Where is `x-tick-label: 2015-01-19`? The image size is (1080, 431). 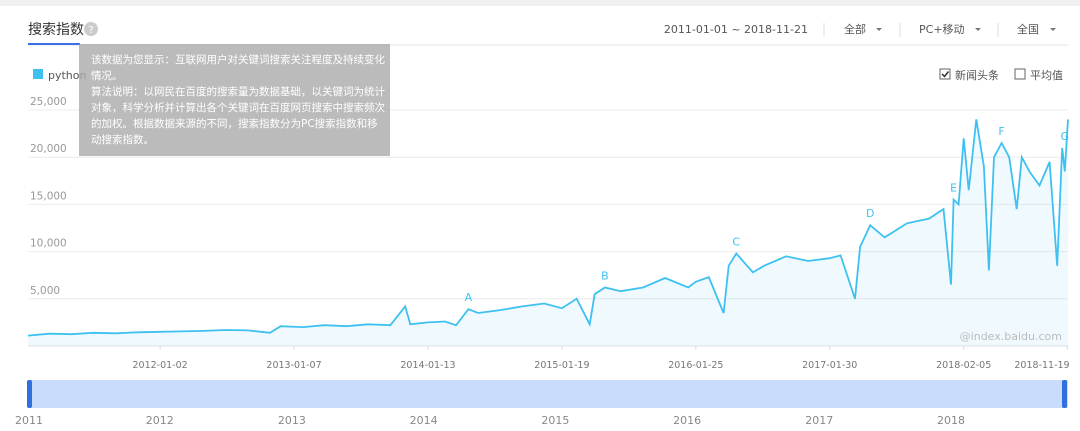
x-tick-label: 2015-01-19 is located at coordinates (561, 365).